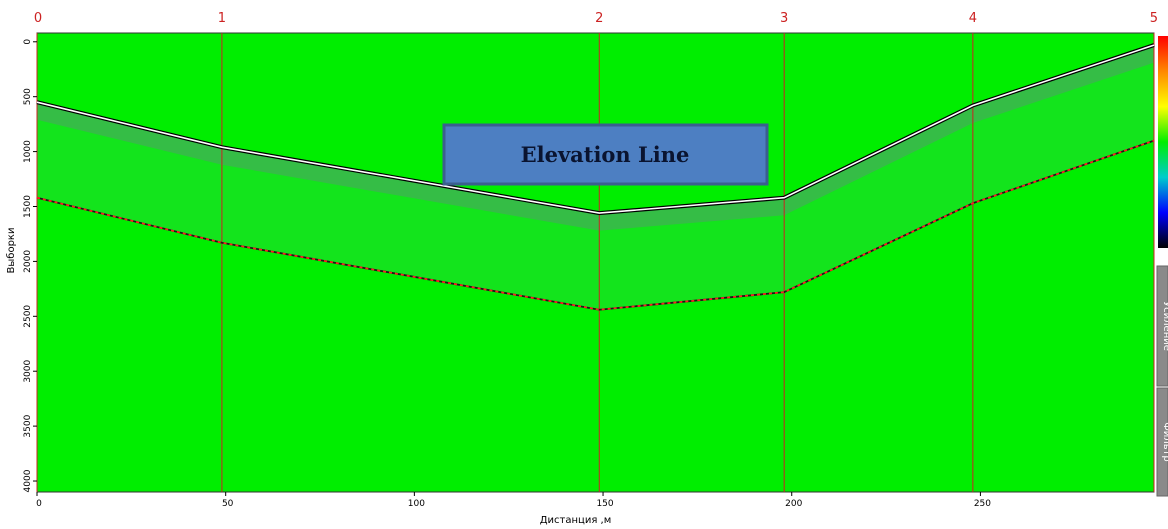 This screenshot has height=529, width=1168. I want to click on y-tick-label: 3000, so click(28, 370).